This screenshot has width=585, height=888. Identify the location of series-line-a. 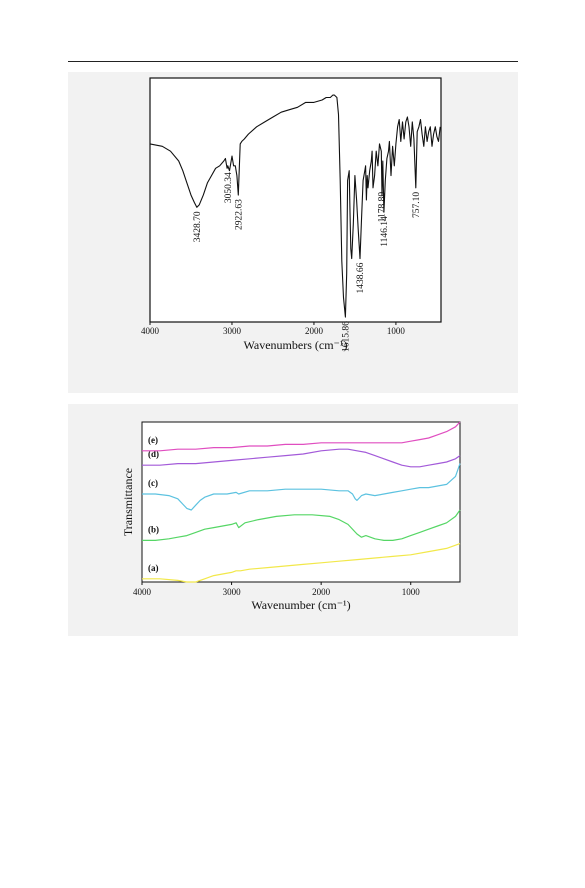
(301, 563).